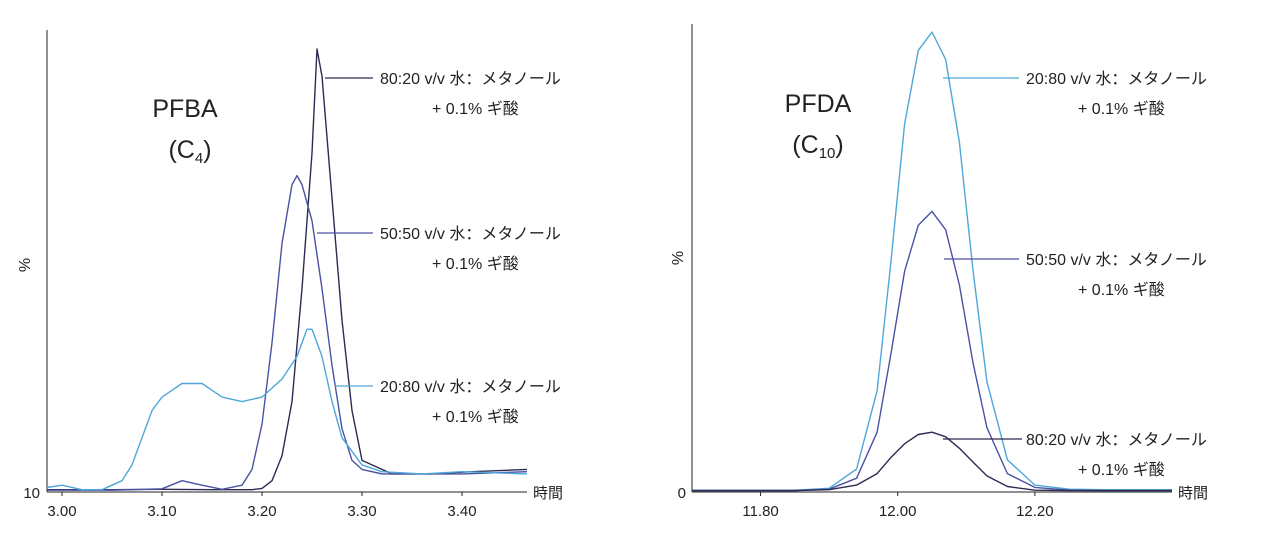 The width and height of the screenshot is (1280, 550). Describe the element at coordinates (261, 511) in the screenshot. I see `pfba-x-tick-label: 3.20` at that location.